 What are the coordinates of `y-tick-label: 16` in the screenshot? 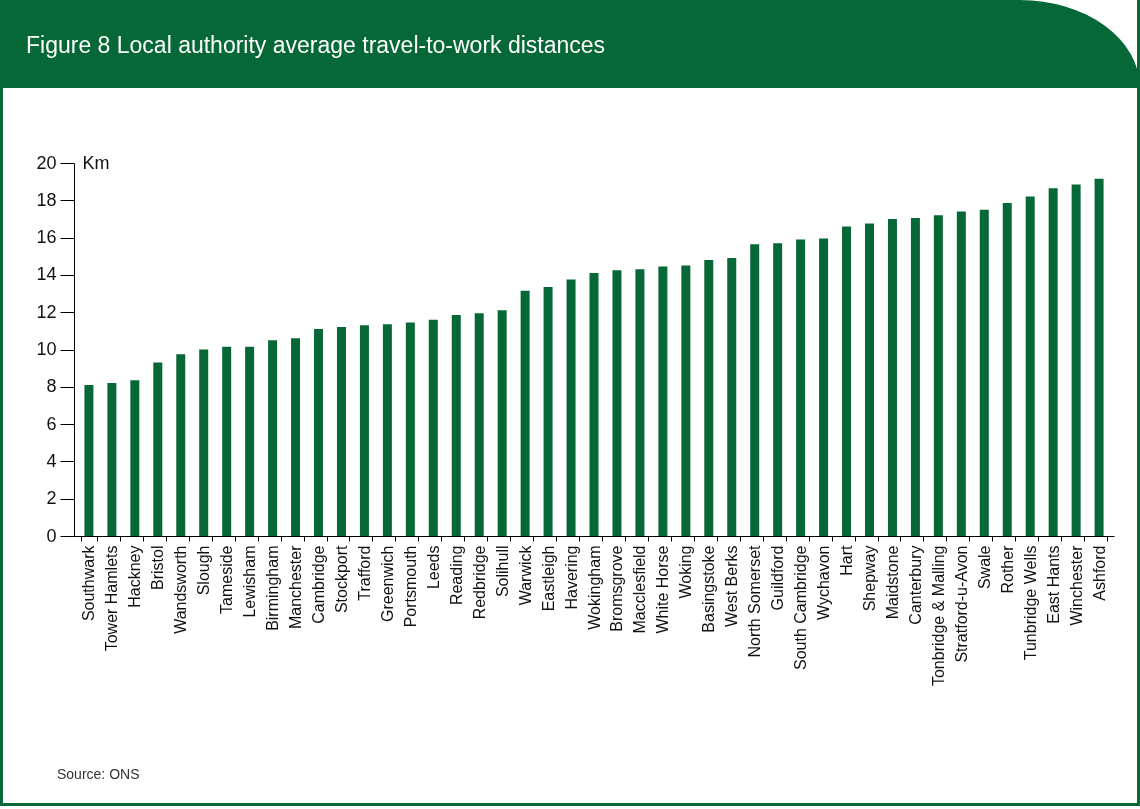 It's located at (46, 237).